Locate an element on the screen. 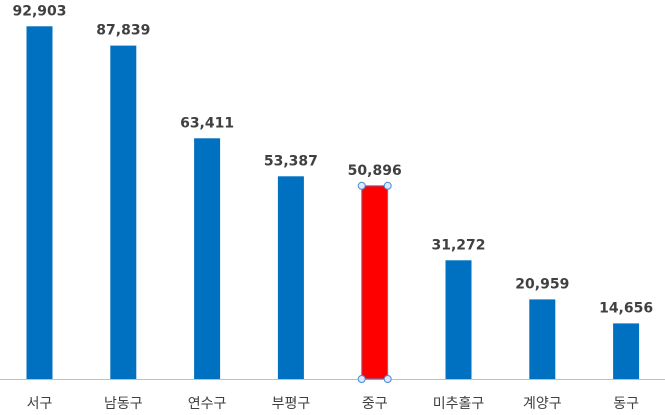 The image size is (665, 415). data-label-8: 14,656 is located at coordinates (626, 308).